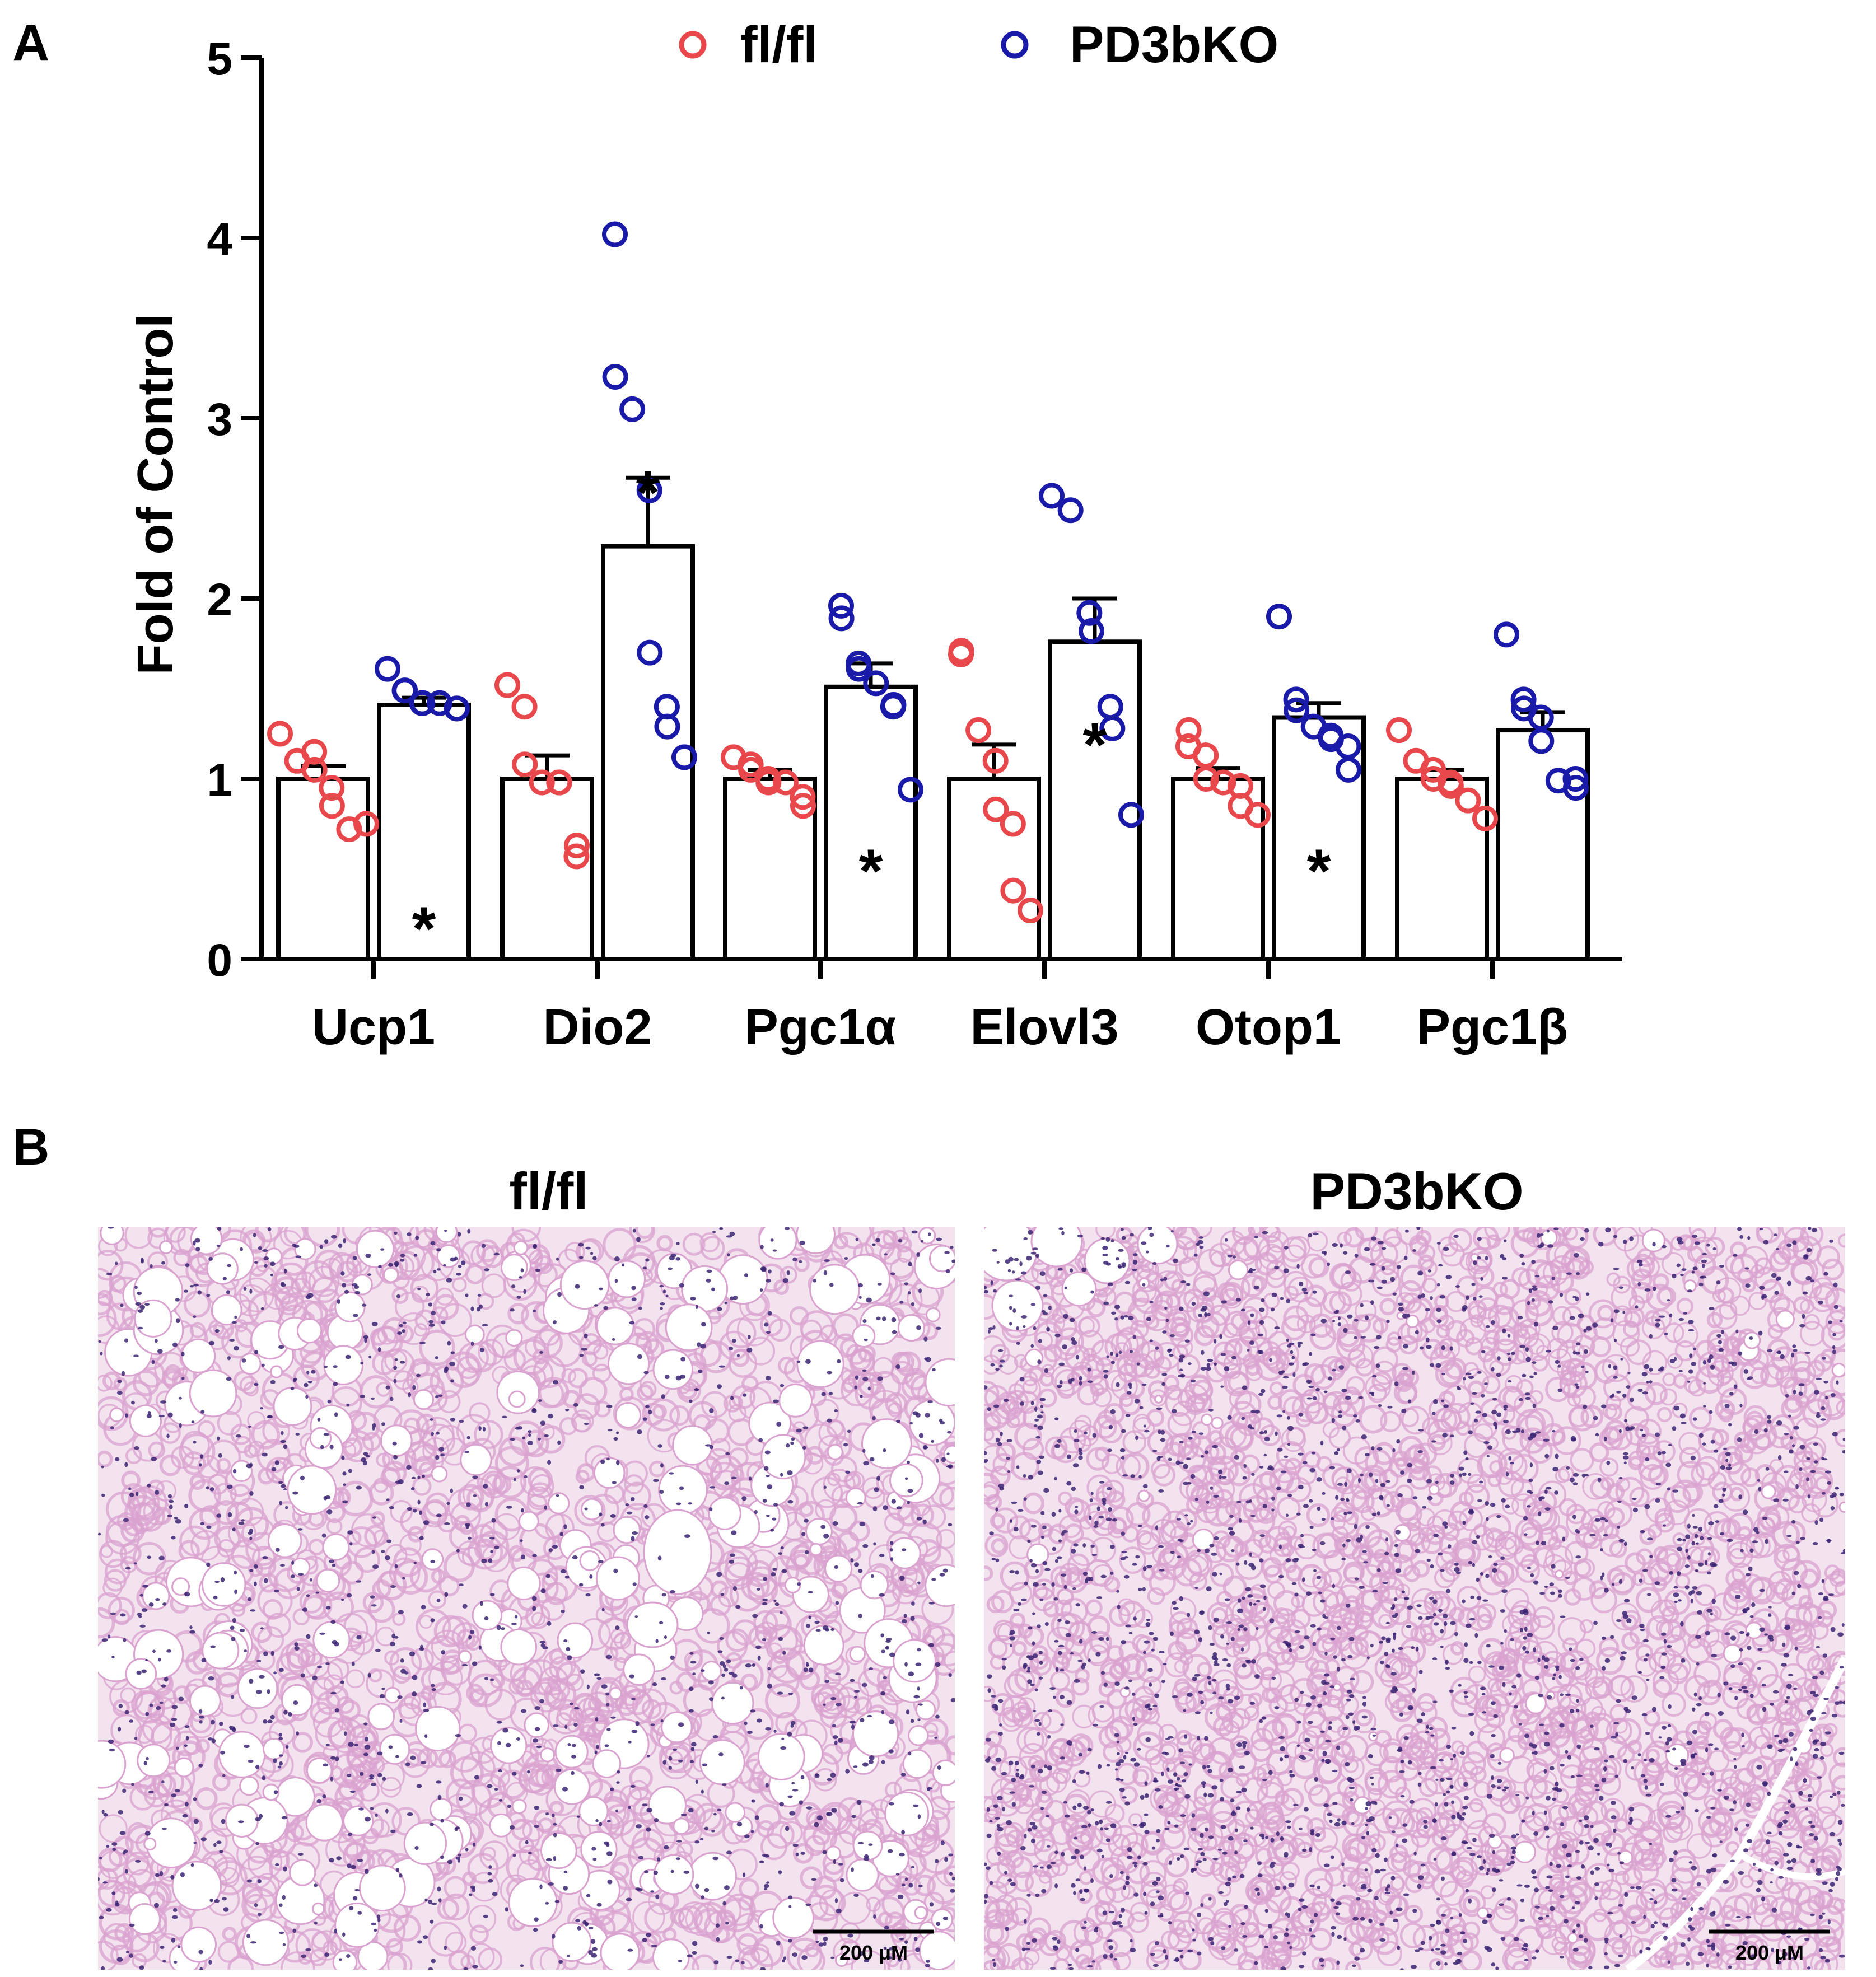 This screenshot has width=1876, height=1977. Describe the element at coordinates (156, 495) in the screenshot. I see `y-axis-label: Fold of Control` at that location.